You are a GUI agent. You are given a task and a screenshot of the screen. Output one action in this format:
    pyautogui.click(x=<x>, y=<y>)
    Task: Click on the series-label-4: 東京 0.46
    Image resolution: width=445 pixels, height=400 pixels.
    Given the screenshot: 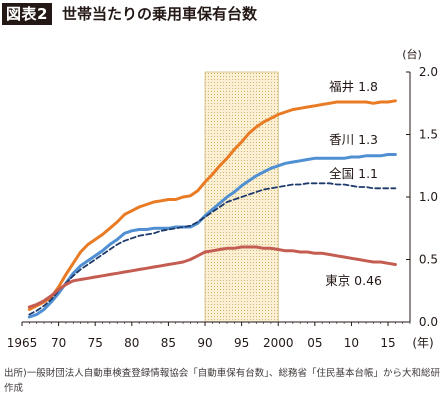 What is the action you would take?
    pyautogui.click(x=353, y=280)
    